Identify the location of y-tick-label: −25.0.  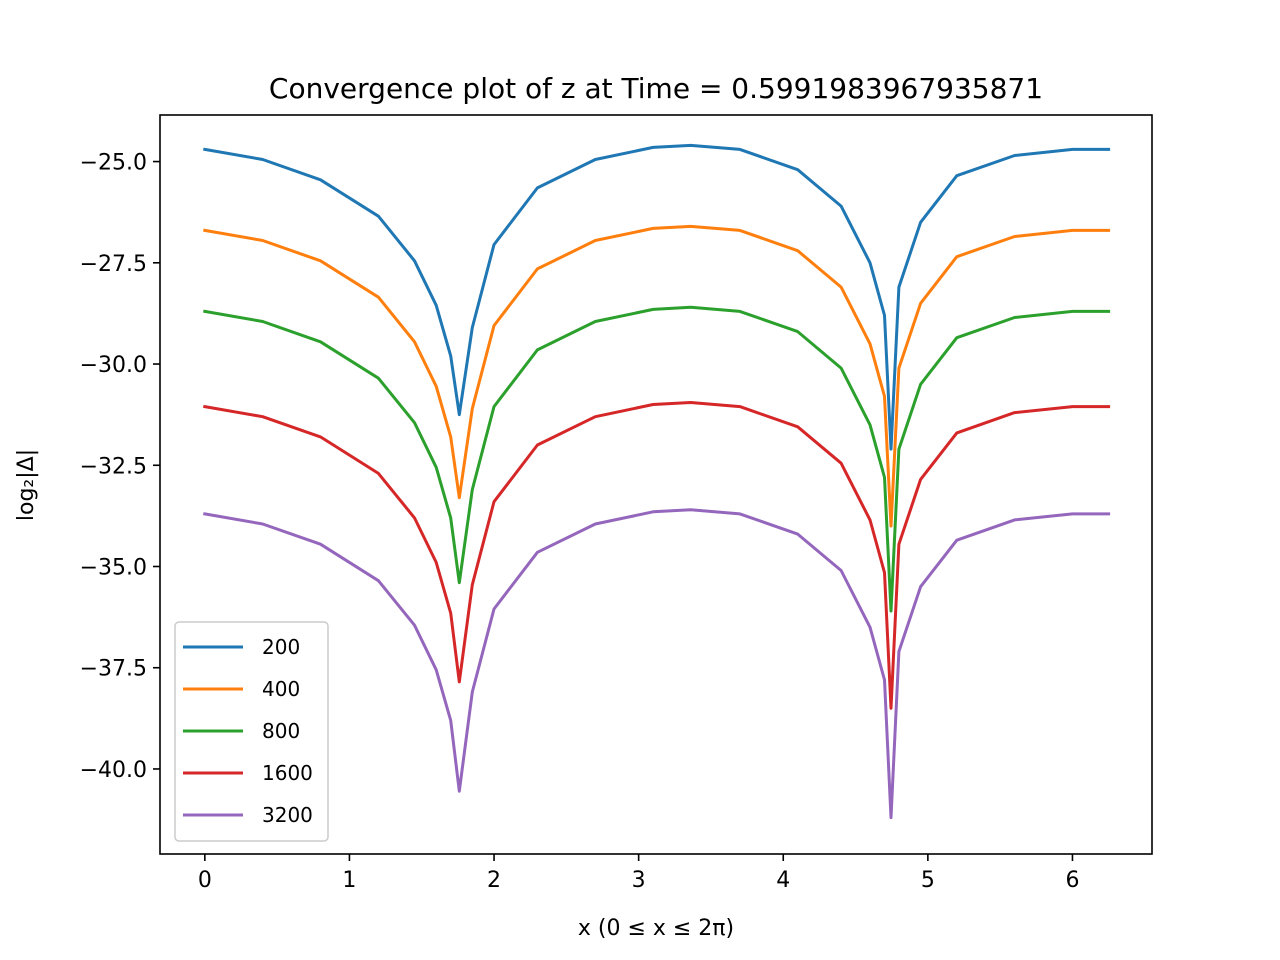
(113, 163).